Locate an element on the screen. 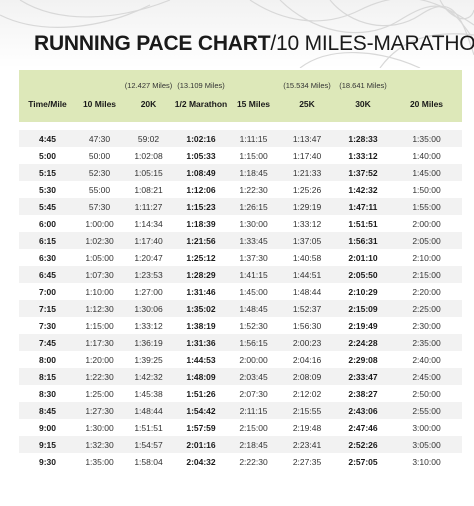 This screenshot has width=474, height=506. cell-half-marathon: 1:35:02 is located at coordinates (201, 308).